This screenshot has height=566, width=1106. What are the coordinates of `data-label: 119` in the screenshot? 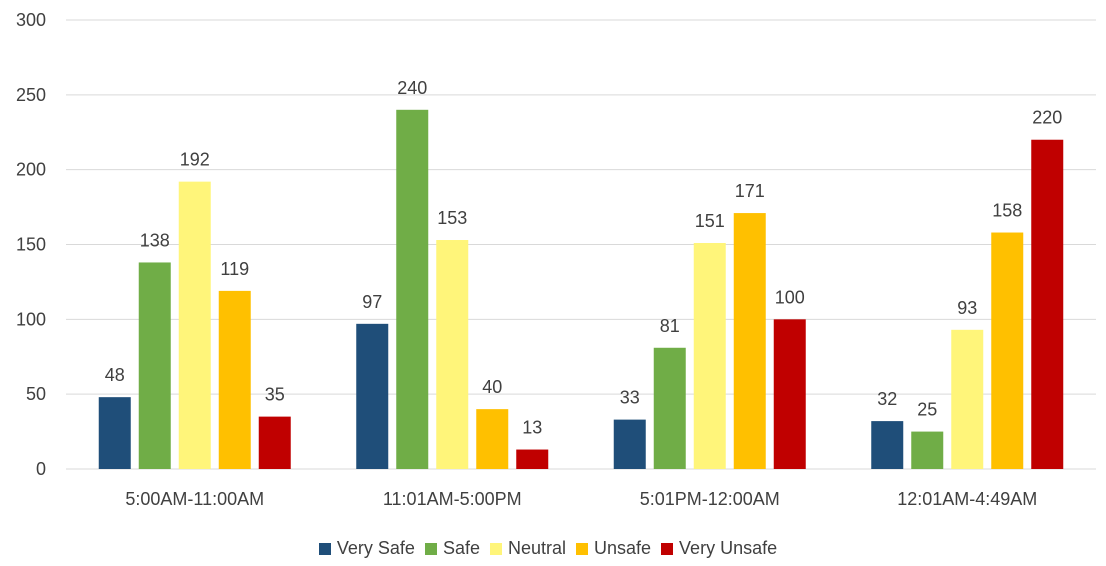 It's located at (234, 269).